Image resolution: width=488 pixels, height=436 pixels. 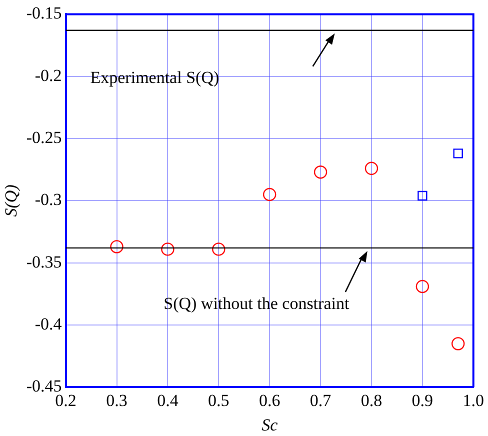 I want to click on y-axis-title: S(Q), so click(x=11, y=200).